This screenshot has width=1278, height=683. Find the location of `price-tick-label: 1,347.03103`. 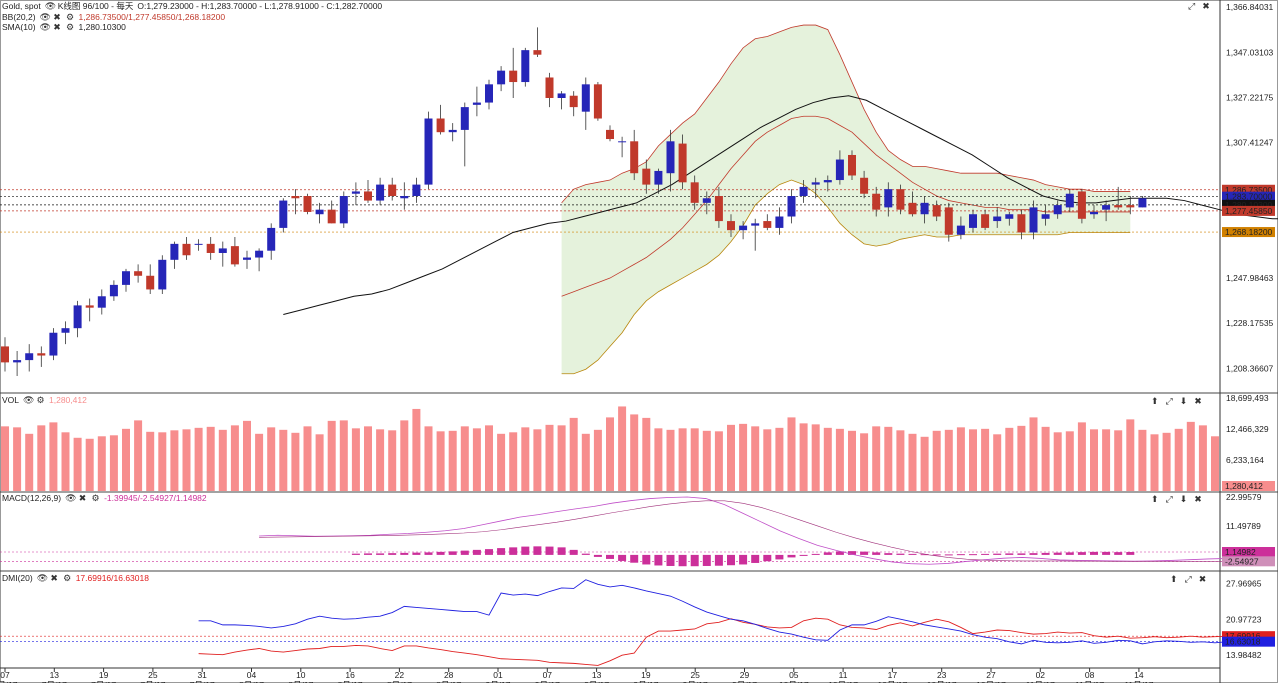

price-tick-label: 1,347.03103 is located at coordinates (1250, 52).